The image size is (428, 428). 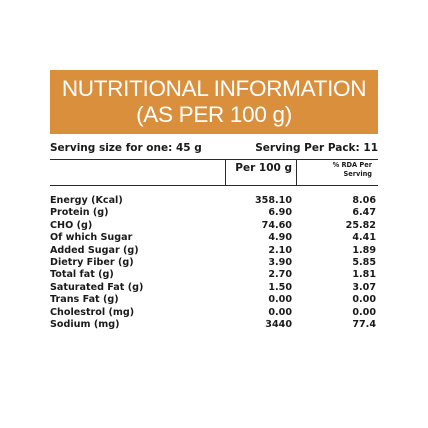 I want to click on rda-value: 25.82, so click(x=360, y=225).